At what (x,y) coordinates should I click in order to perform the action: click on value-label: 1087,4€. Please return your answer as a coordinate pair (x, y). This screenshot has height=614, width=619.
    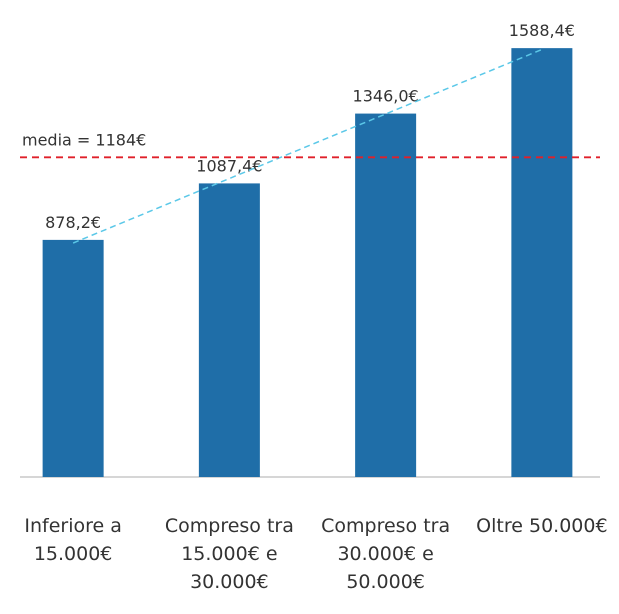
    Looking at the image, I should click on (229, 165).